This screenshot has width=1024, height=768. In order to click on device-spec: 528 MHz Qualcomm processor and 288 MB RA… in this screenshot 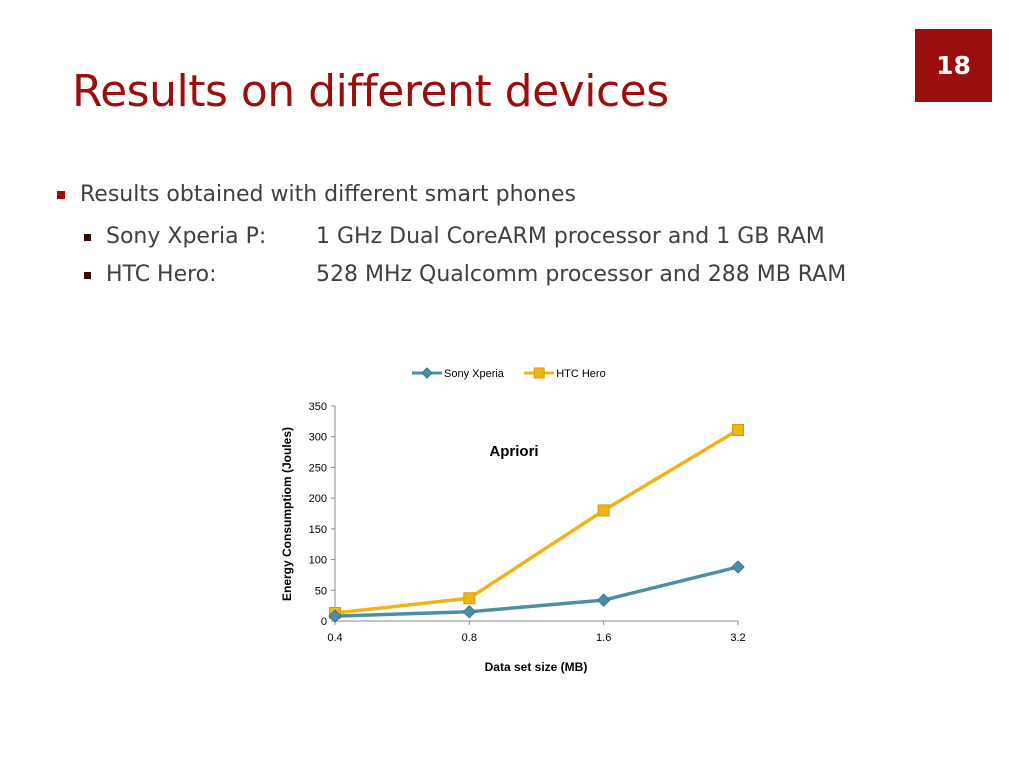, I will do `click(581, 274)`.